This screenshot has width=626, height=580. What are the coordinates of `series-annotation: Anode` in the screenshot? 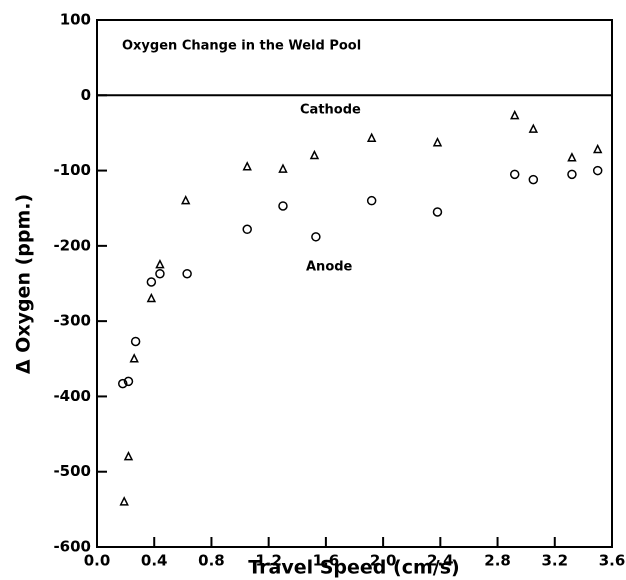 It's located at (329, 267).